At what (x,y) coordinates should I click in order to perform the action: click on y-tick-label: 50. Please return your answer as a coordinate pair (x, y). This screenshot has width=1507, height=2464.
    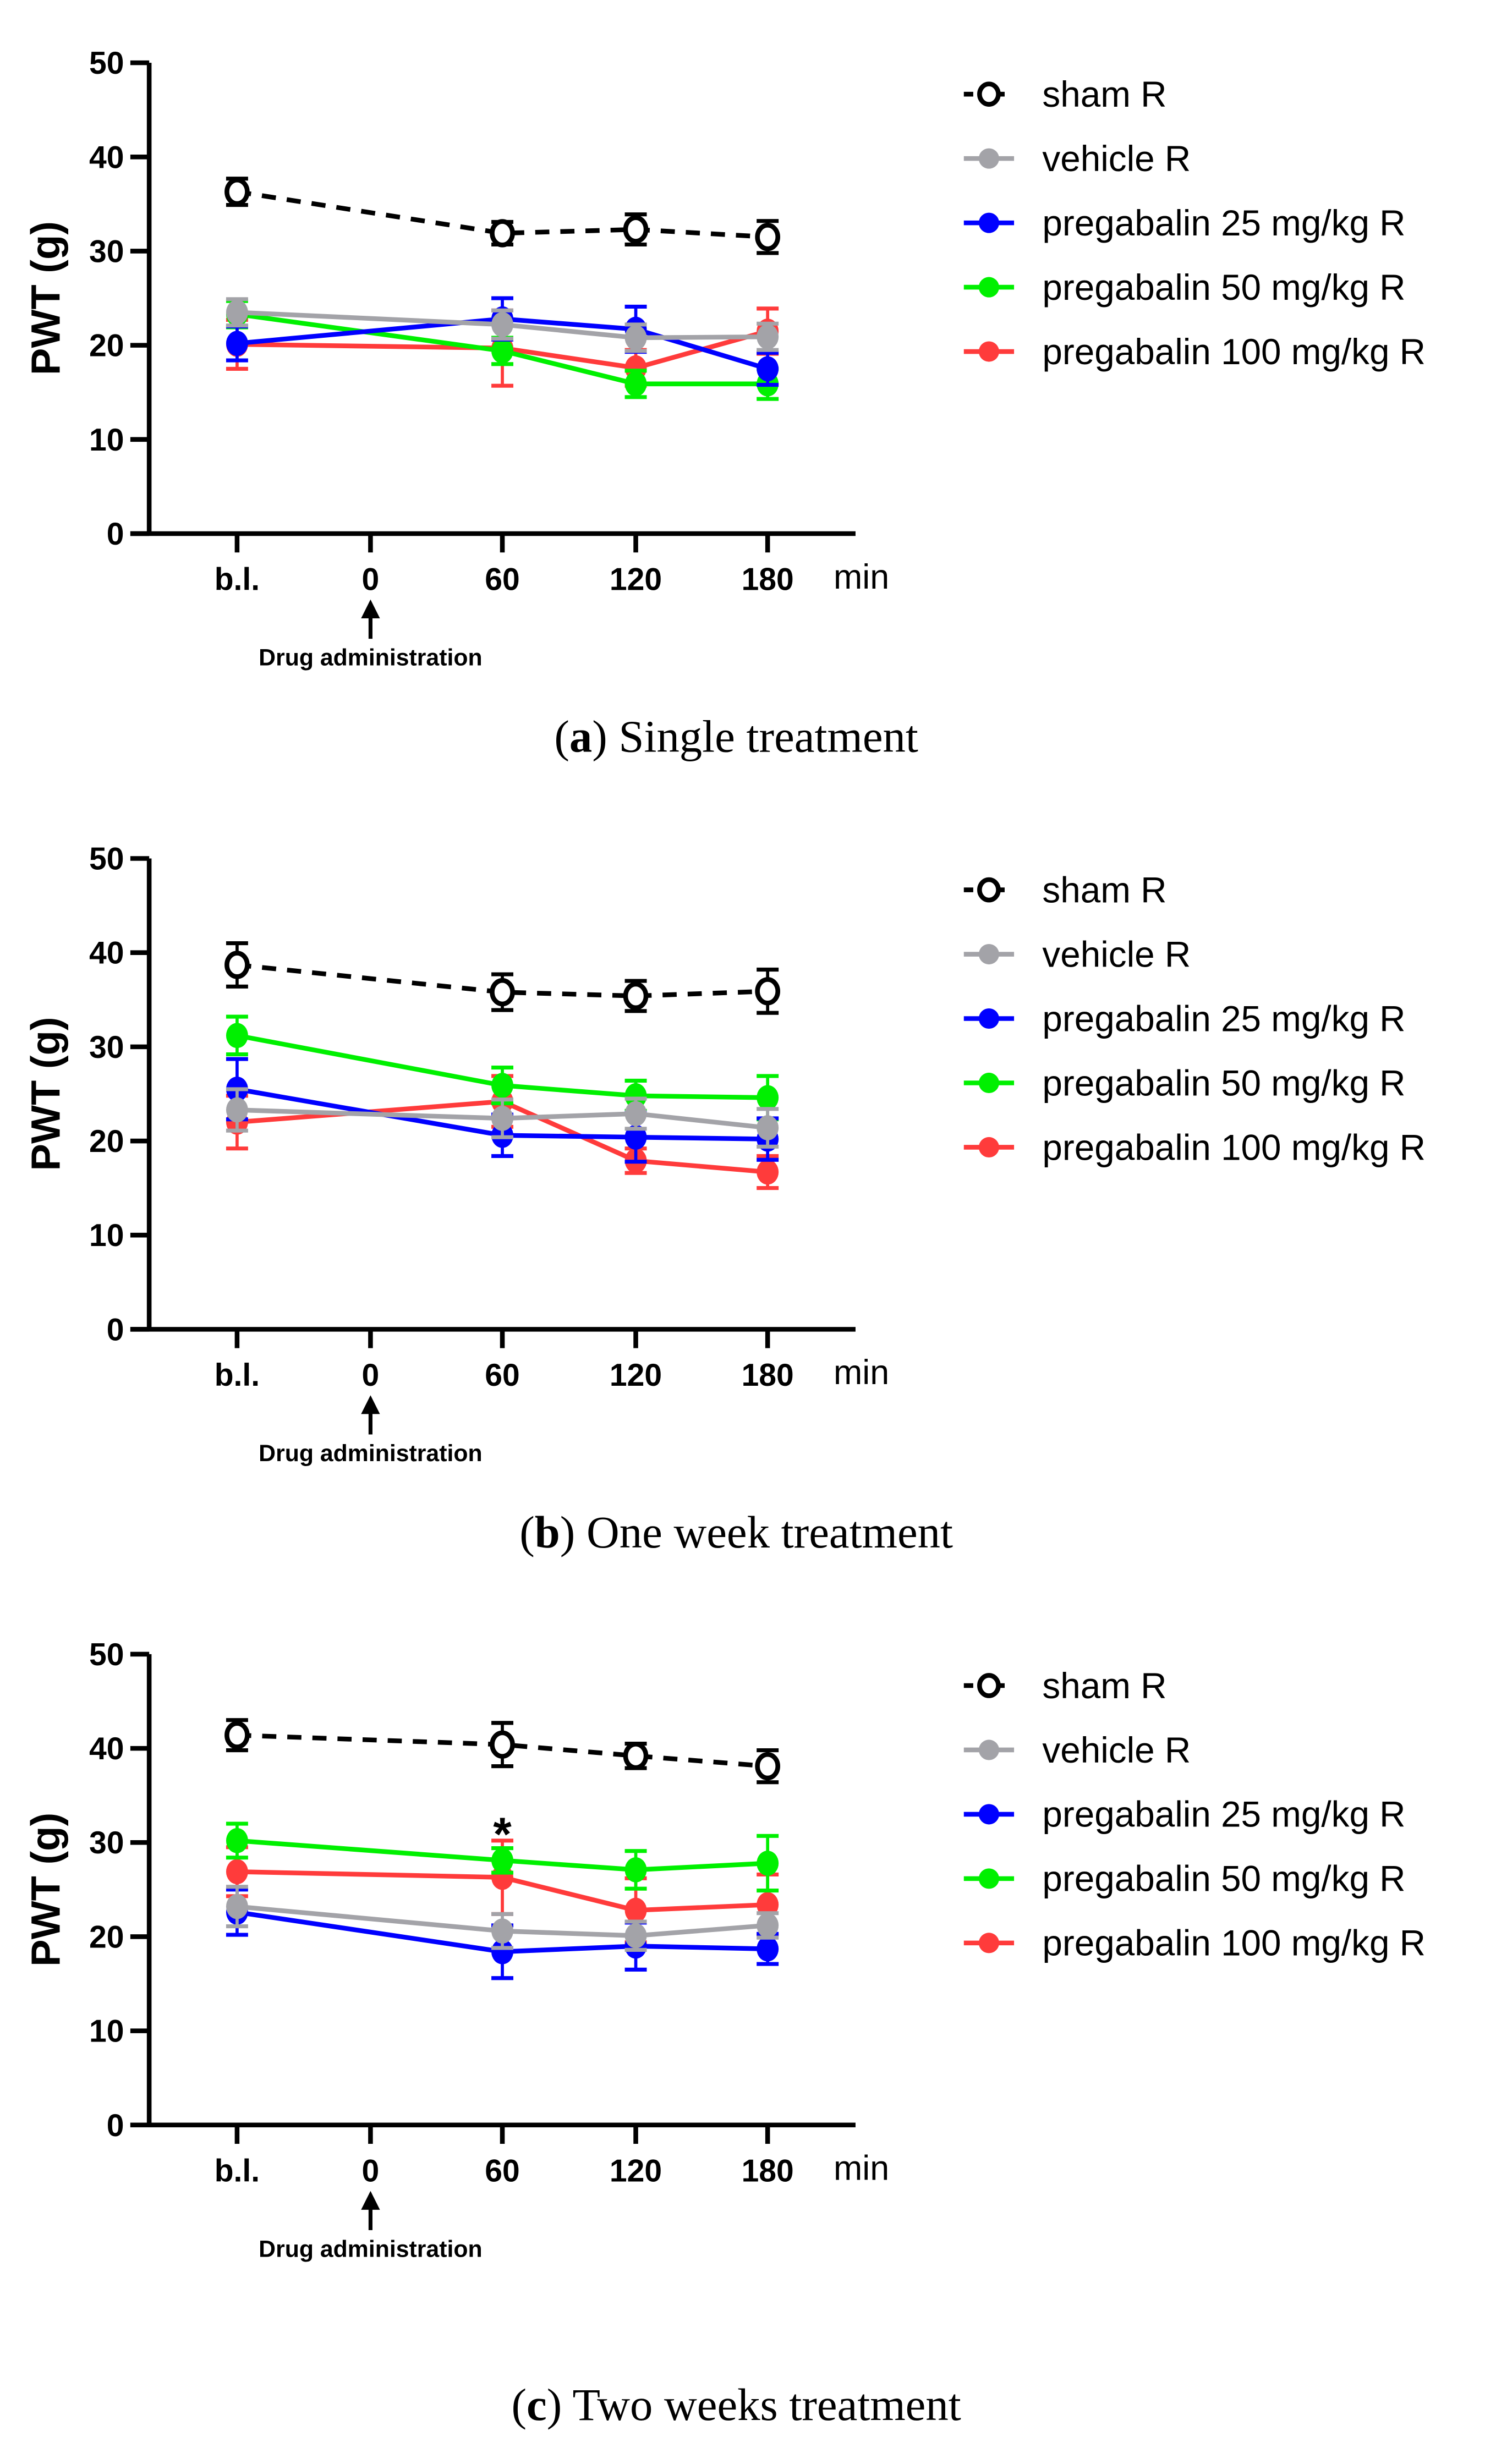
    Looking at the image, I should click on (106, 1654).